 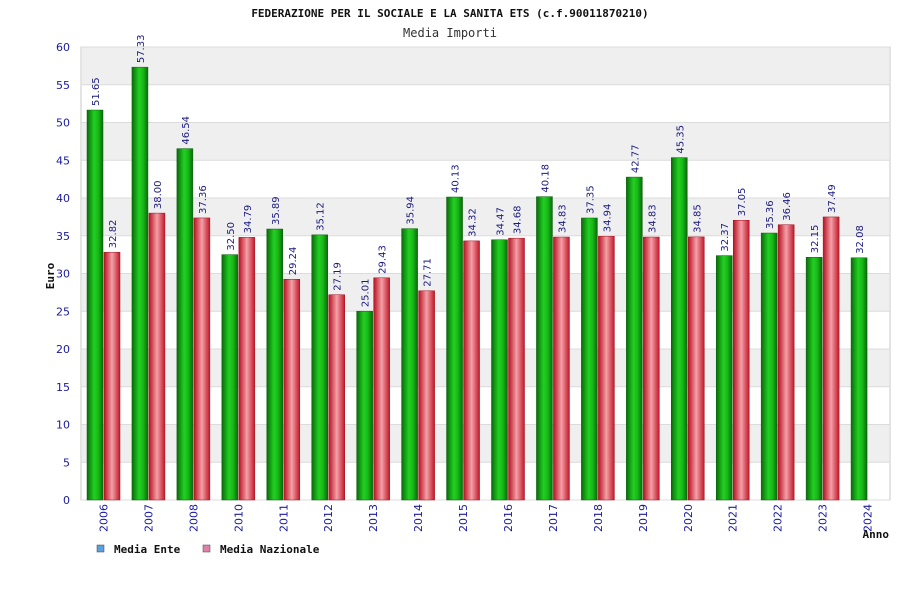 I want to click on data-label-media-ente-2020: 45.35, so click(x=680, y=139).